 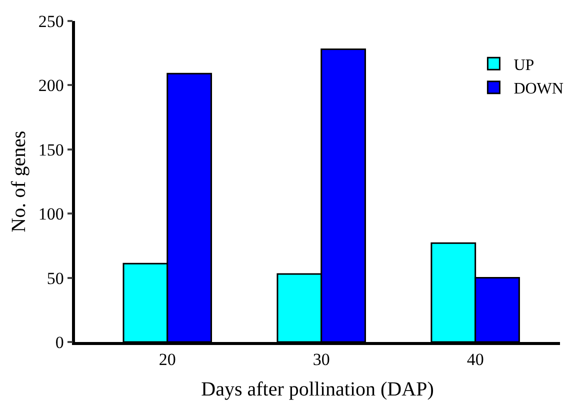 What do you see at coordinates (19, 181) in the screenshot?
I see `y-axis-title: No. of genes` at bounding box center [19, 181].